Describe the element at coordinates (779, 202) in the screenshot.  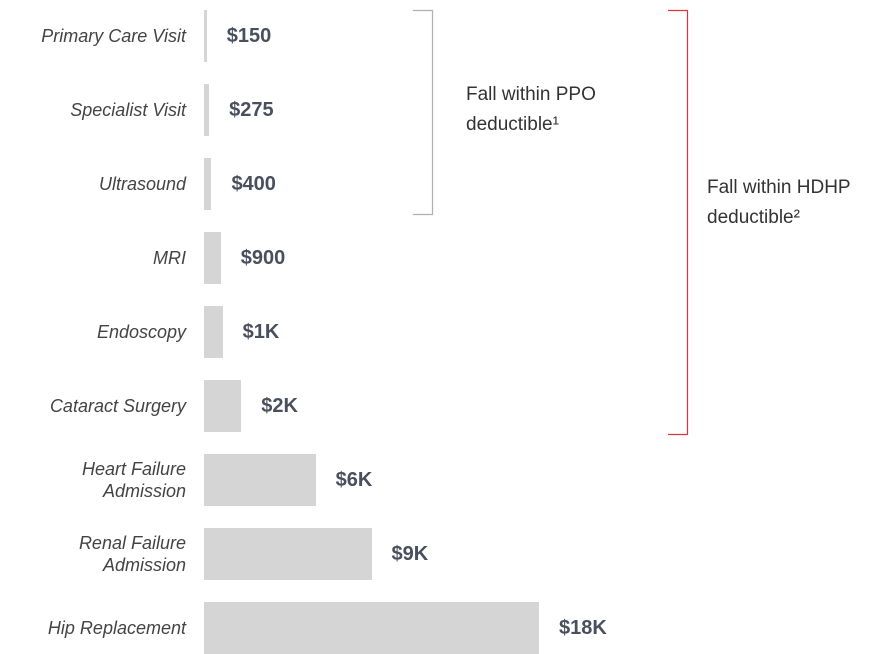
I see `annotation: Fall within HDHP deductible²` at that location.